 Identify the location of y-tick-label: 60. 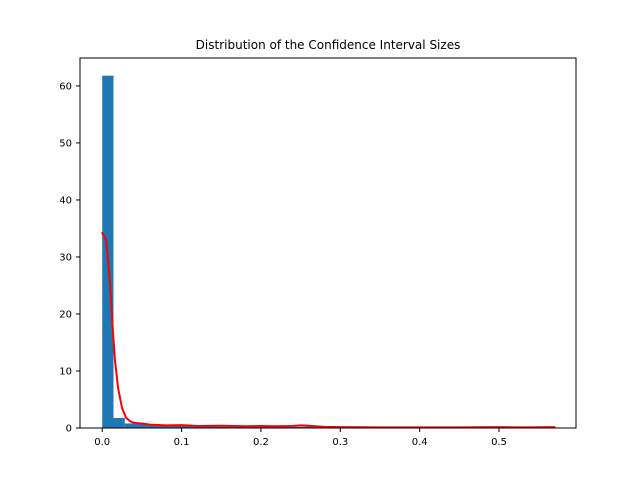
(65, 86).